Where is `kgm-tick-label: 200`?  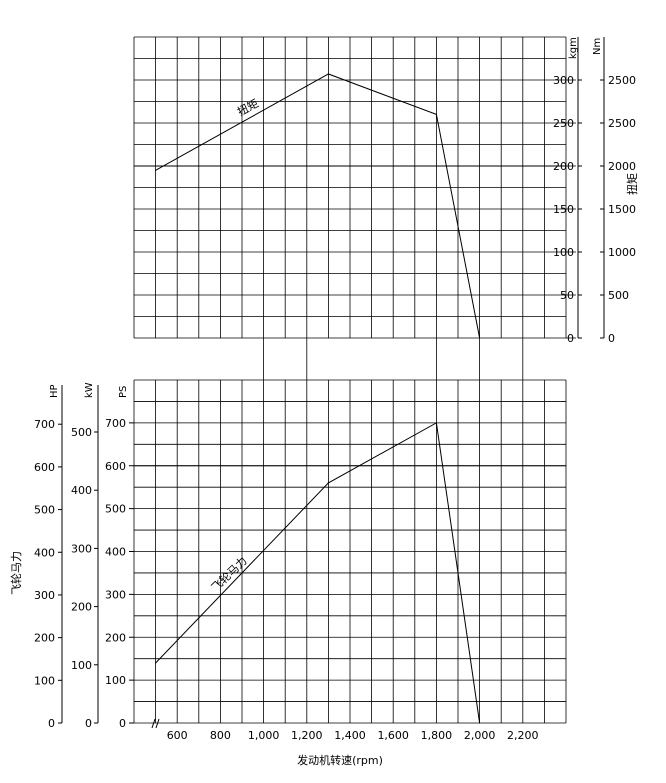 kgm-tick-label: 200 is located at coordinates (563, 166).